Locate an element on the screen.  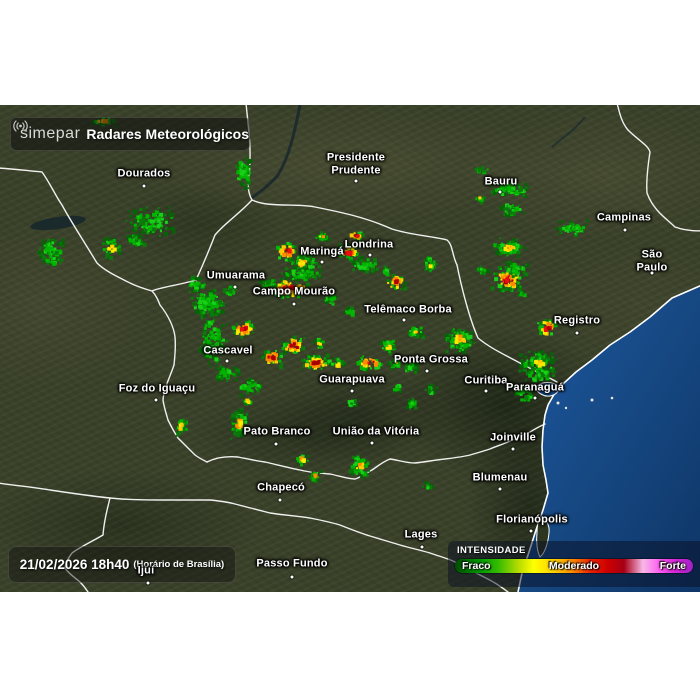
city-label: Lages is located at coordinates (421, 534).